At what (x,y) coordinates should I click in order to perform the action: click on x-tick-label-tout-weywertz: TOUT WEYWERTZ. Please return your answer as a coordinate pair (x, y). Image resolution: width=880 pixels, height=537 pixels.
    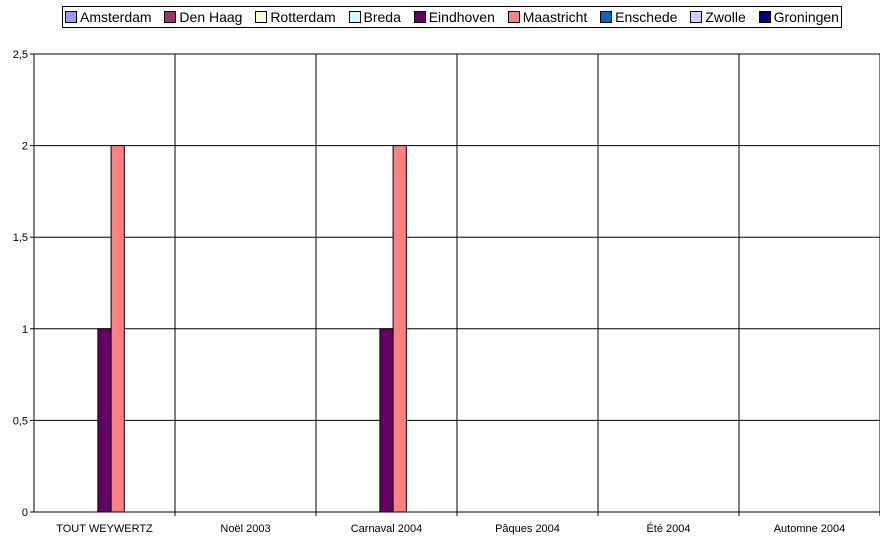
    Looking at the image, I should click on (104, 529).